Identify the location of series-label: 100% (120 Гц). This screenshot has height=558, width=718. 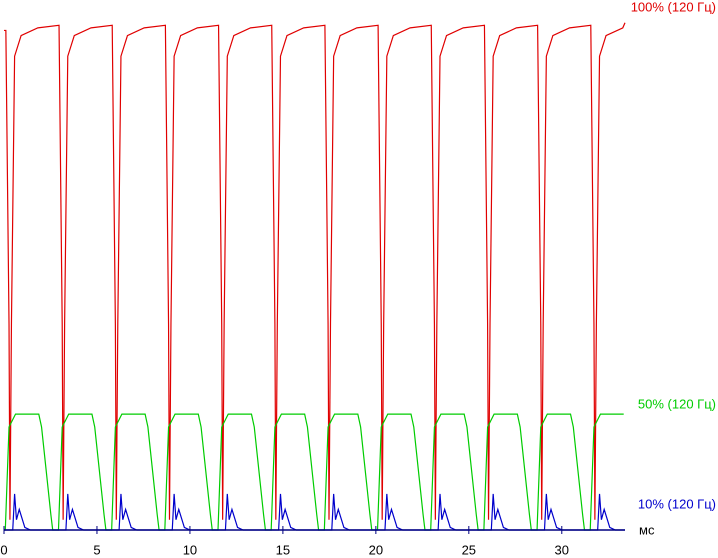
(673, 7).